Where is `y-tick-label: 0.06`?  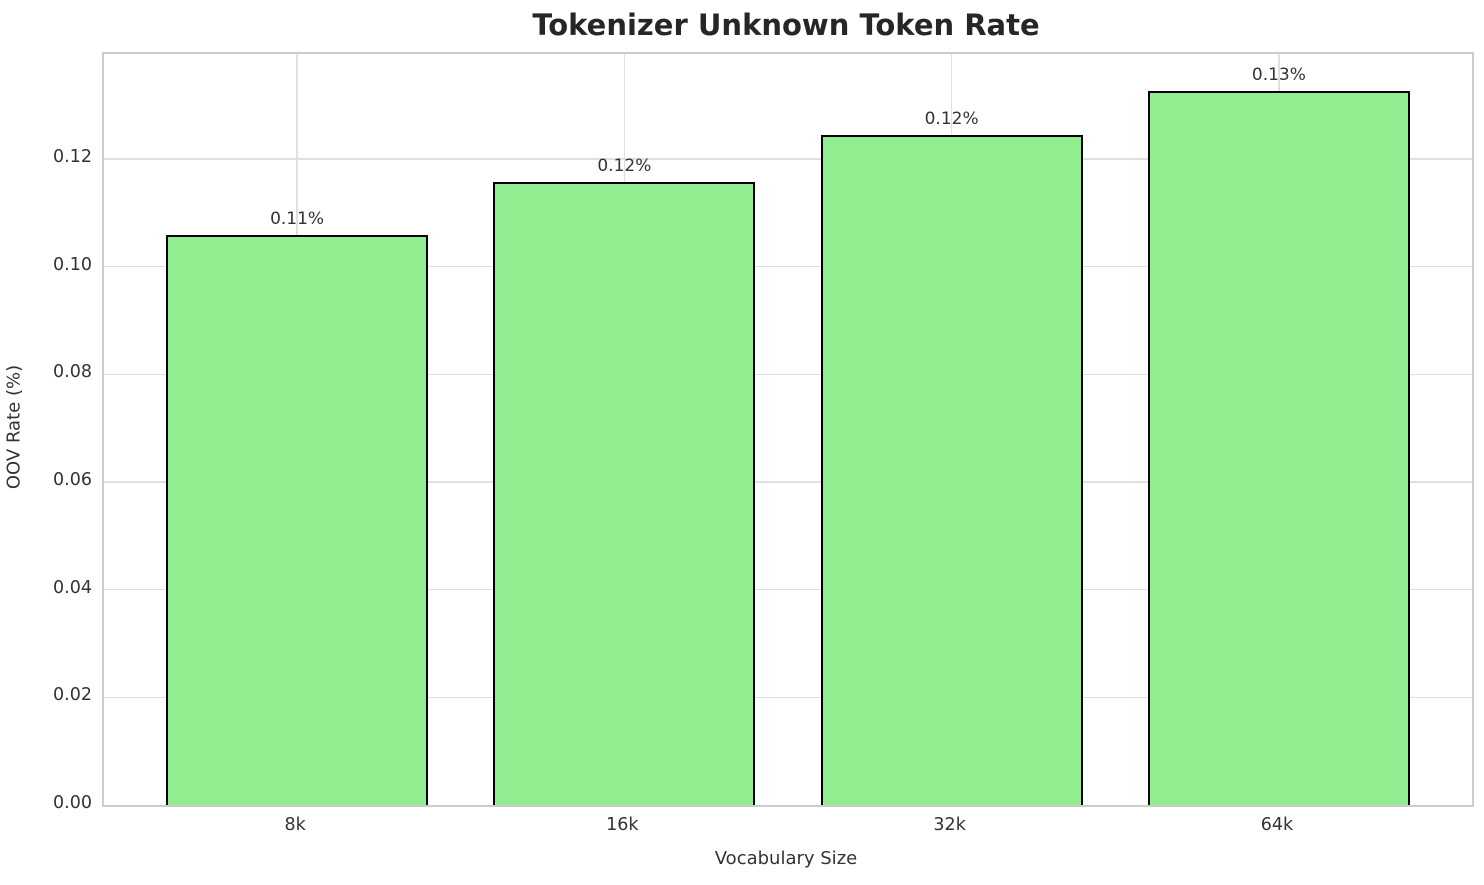
y-tick-label: 0.06 is located at coordinates (72, 479).